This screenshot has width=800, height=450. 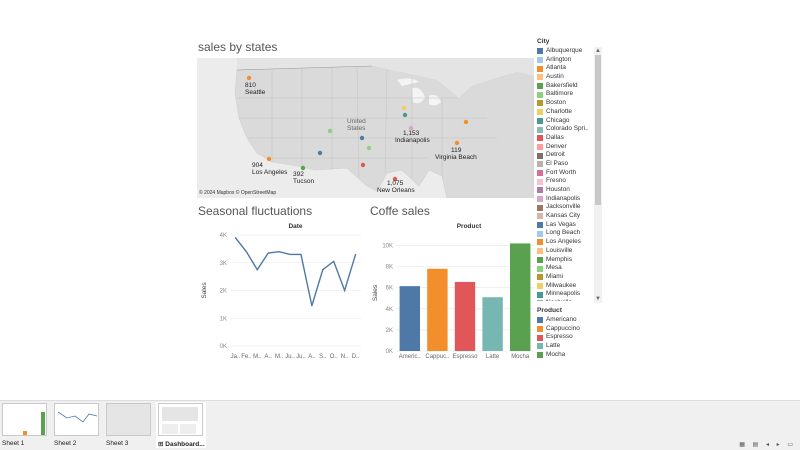 What do you see at coordinates (555, 276) in the screenshot?
I see `legend-label: Miami` at bounding box center [555, 276].